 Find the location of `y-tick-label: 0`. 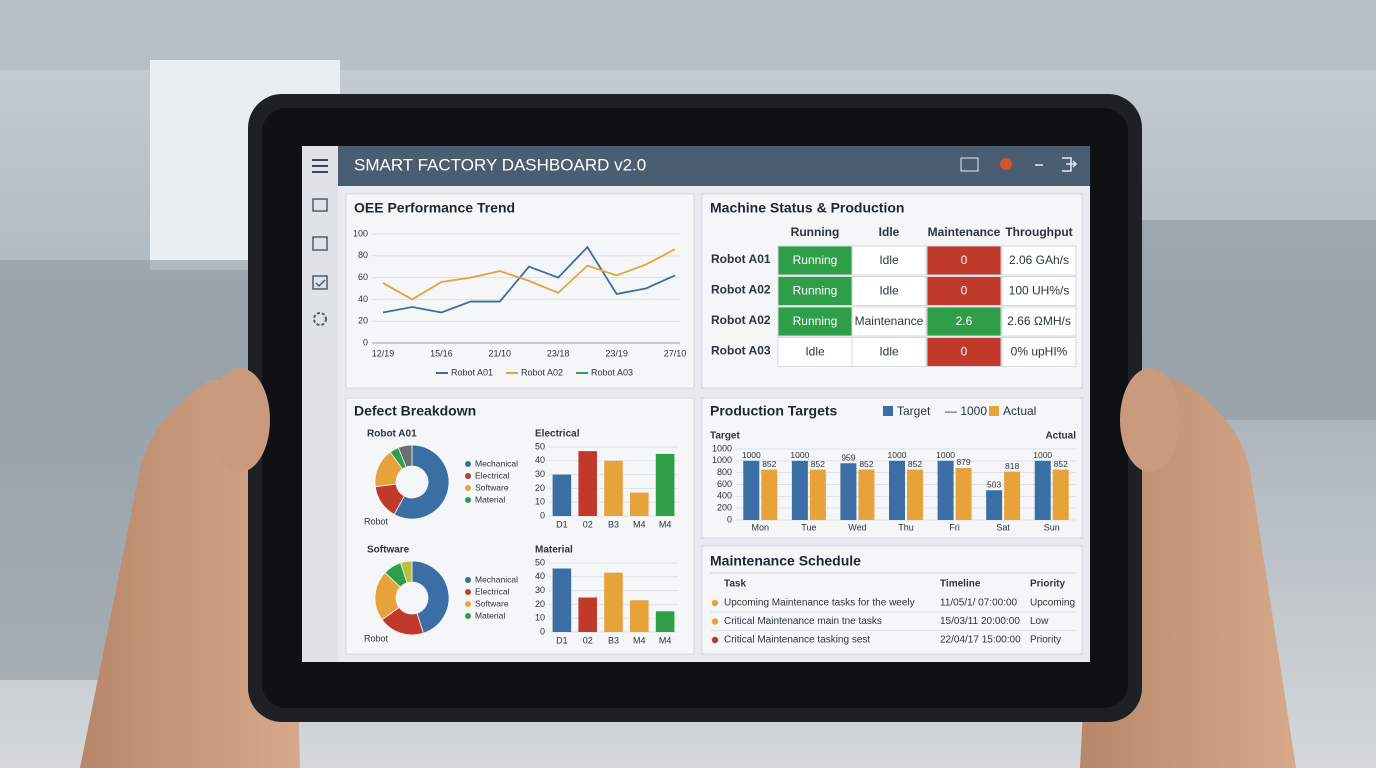

y-tick-label: 0 is located at coordinates (365, 342).